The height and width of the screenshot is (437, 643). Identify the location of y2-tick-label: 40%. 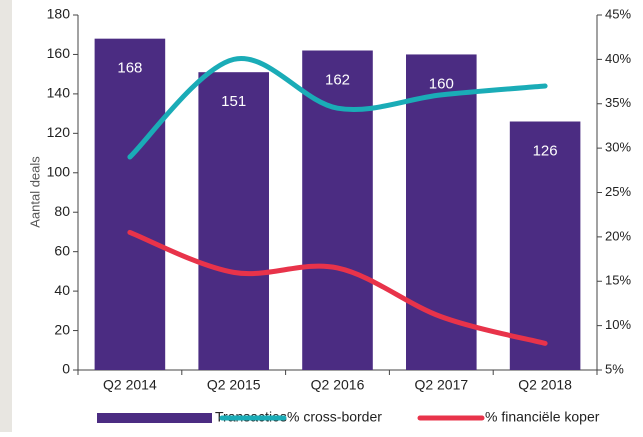
(618, 58).